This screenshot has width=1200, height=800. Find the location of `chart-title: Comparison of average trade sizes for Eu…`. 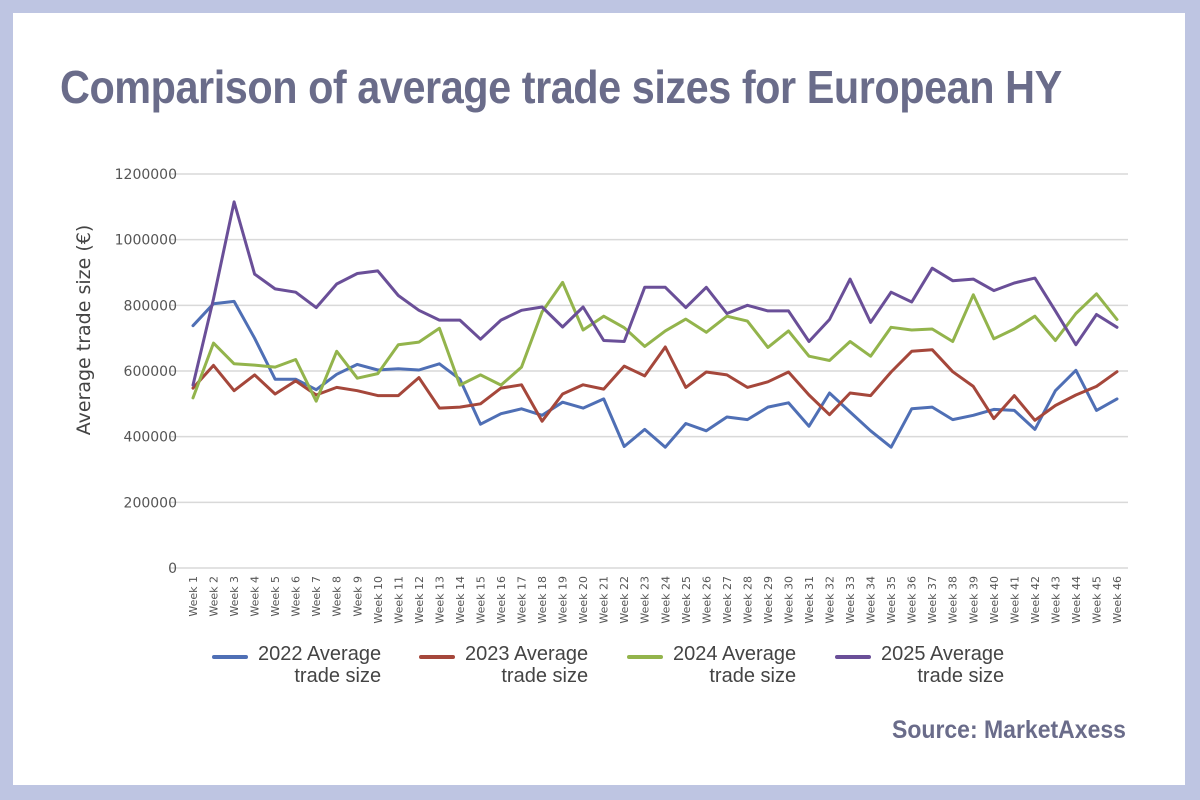

chart-title: Comparison of average trade sizes for Eu… is located at coordinates (561, 87).